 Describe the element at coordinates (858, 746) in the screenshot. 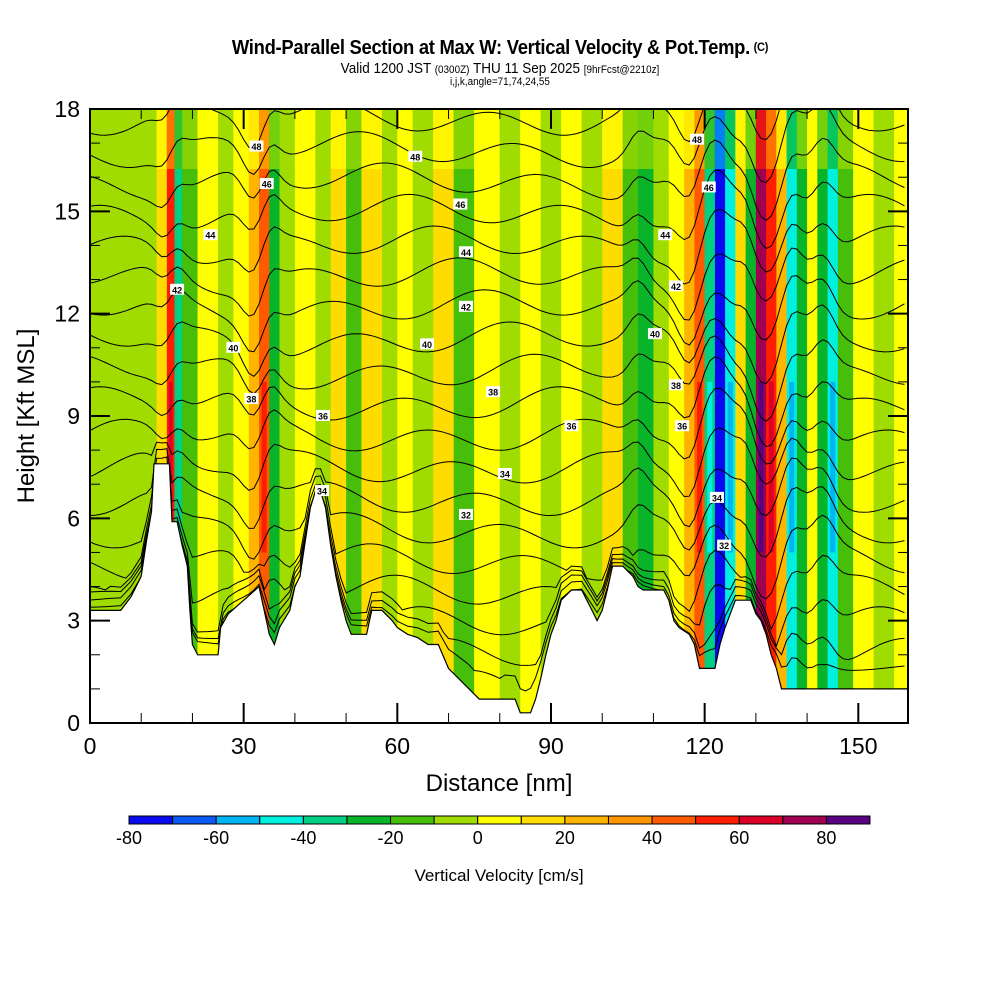

I see `x-tick-label: 150` at that location.